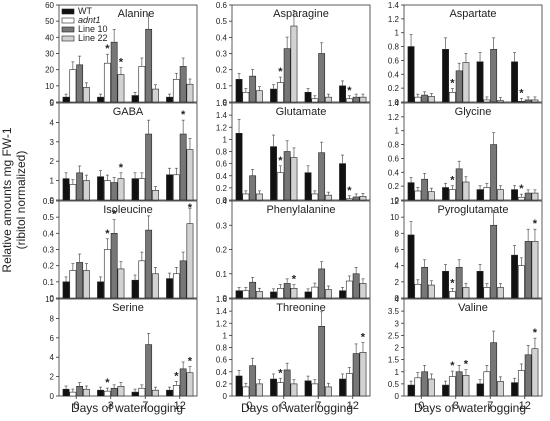 This screenshot has width=550, height=421. Describe the element at coordinates (394, 217) in the screenshot. I see `y-tick-label: 10` at that location.